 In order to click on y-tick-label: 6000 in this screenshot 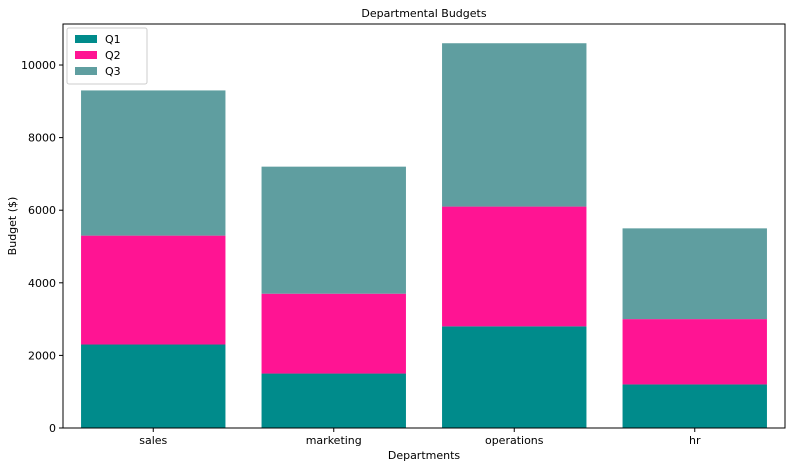, I will do `click(42, 210)`.